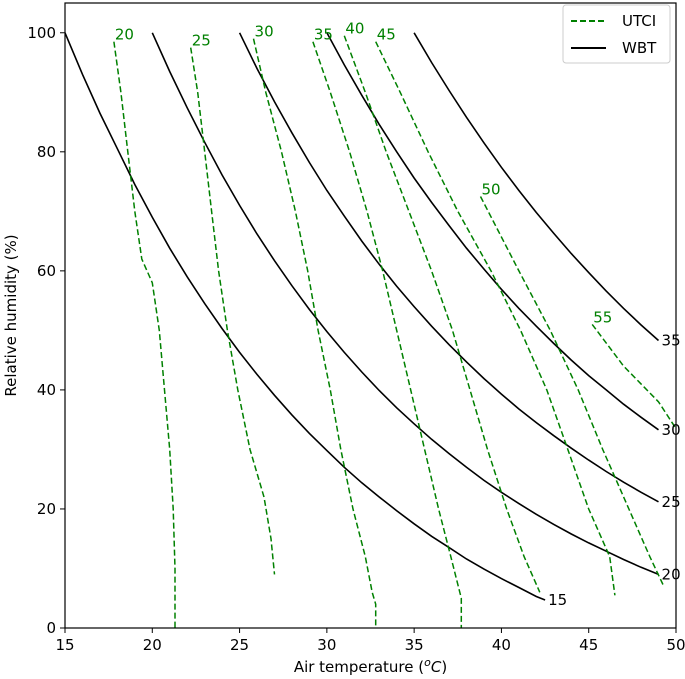  What do you see at coordinates (639, 21) in the screenshot?
I see `legend-utci-label: UTCI` at bounding box center [639, 21].